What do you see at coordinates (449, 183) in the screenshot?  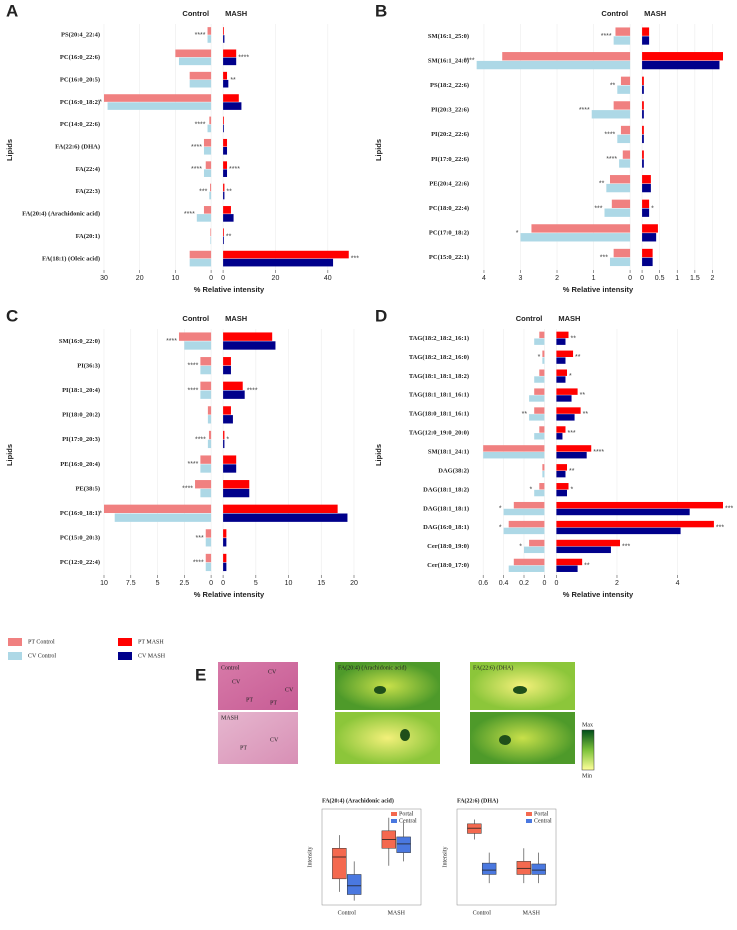 I see `category-label: PE(20:4_22:6)` at bounding box center [449, 183].